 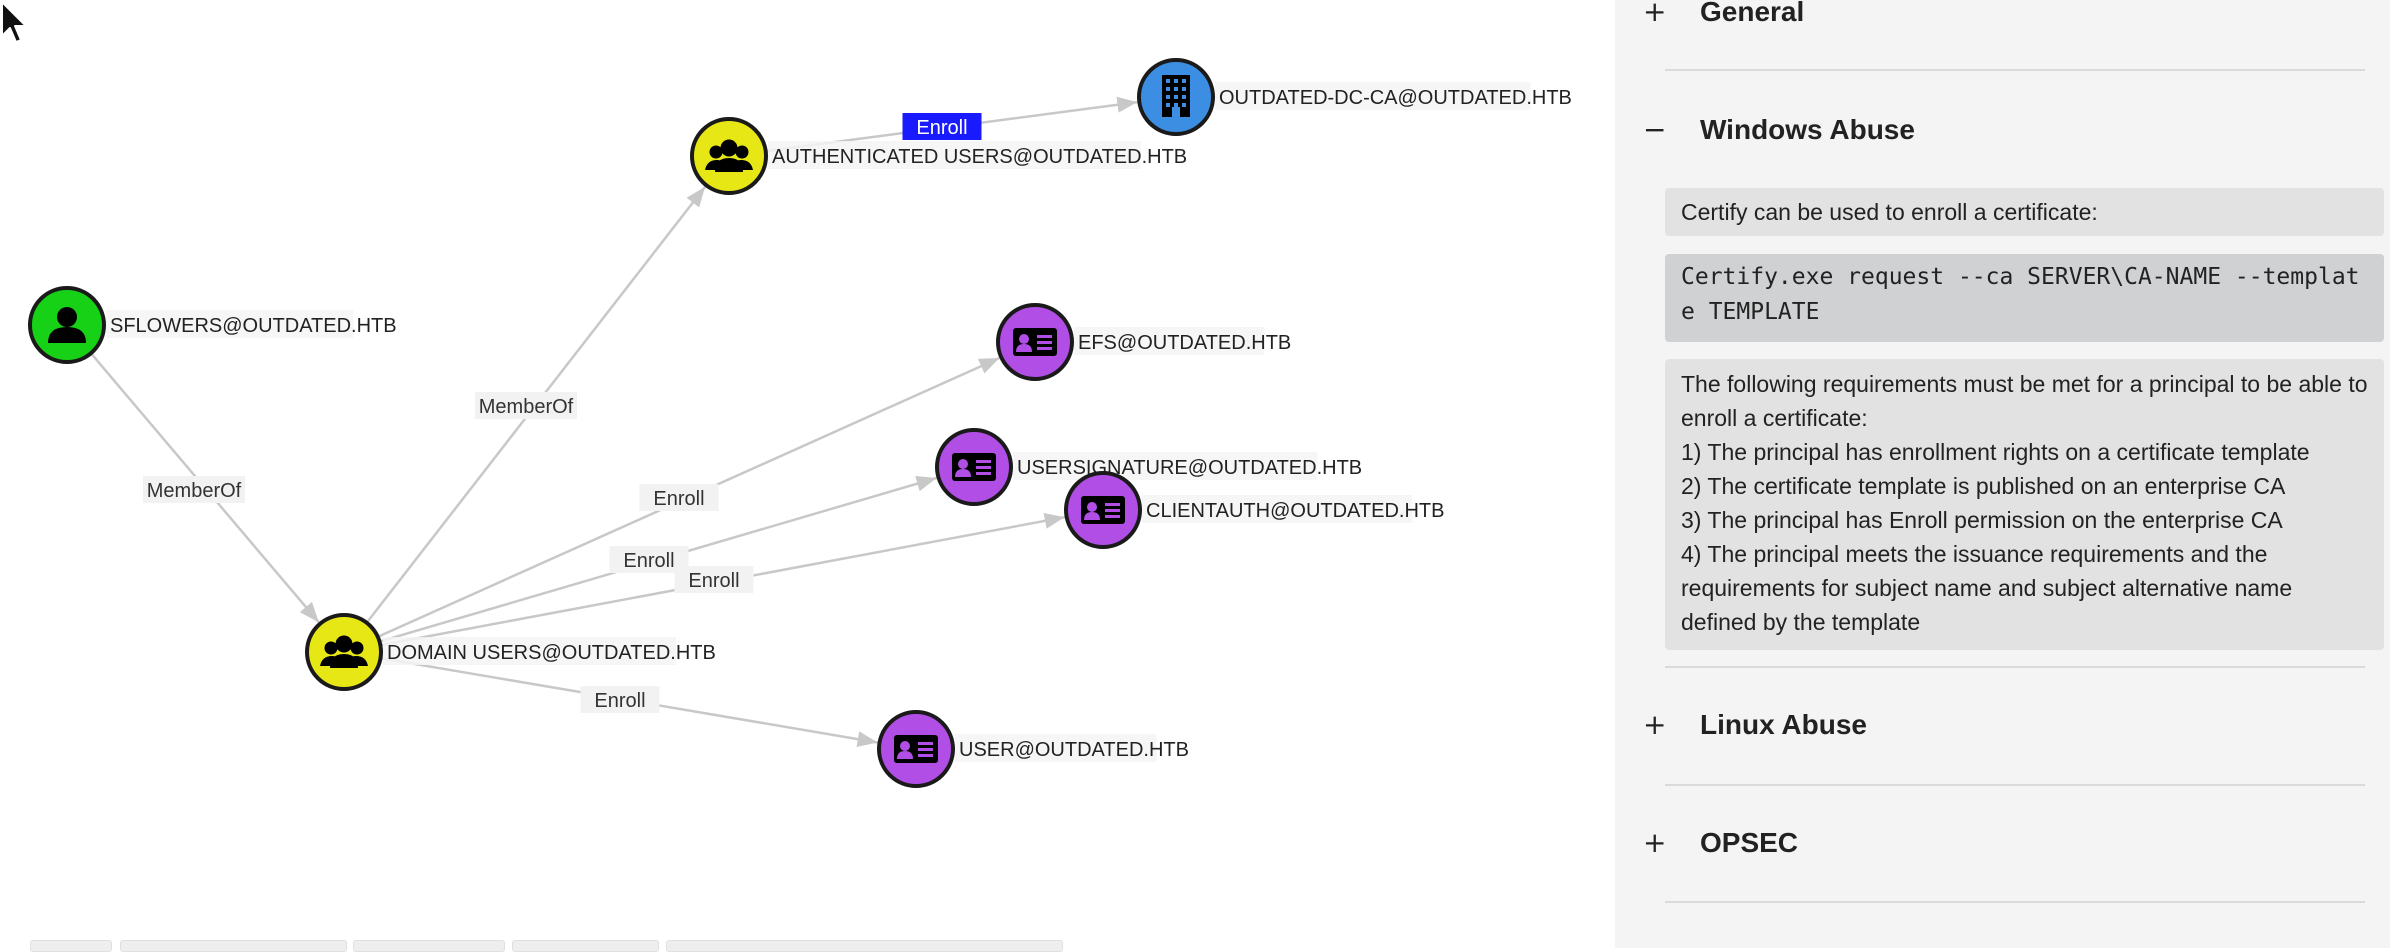 What do you see at coordinates (1074, 750) in the screenshot?
I see `node-label: USER@OUTDATED.HTB` at bounding box center [1074, 750].